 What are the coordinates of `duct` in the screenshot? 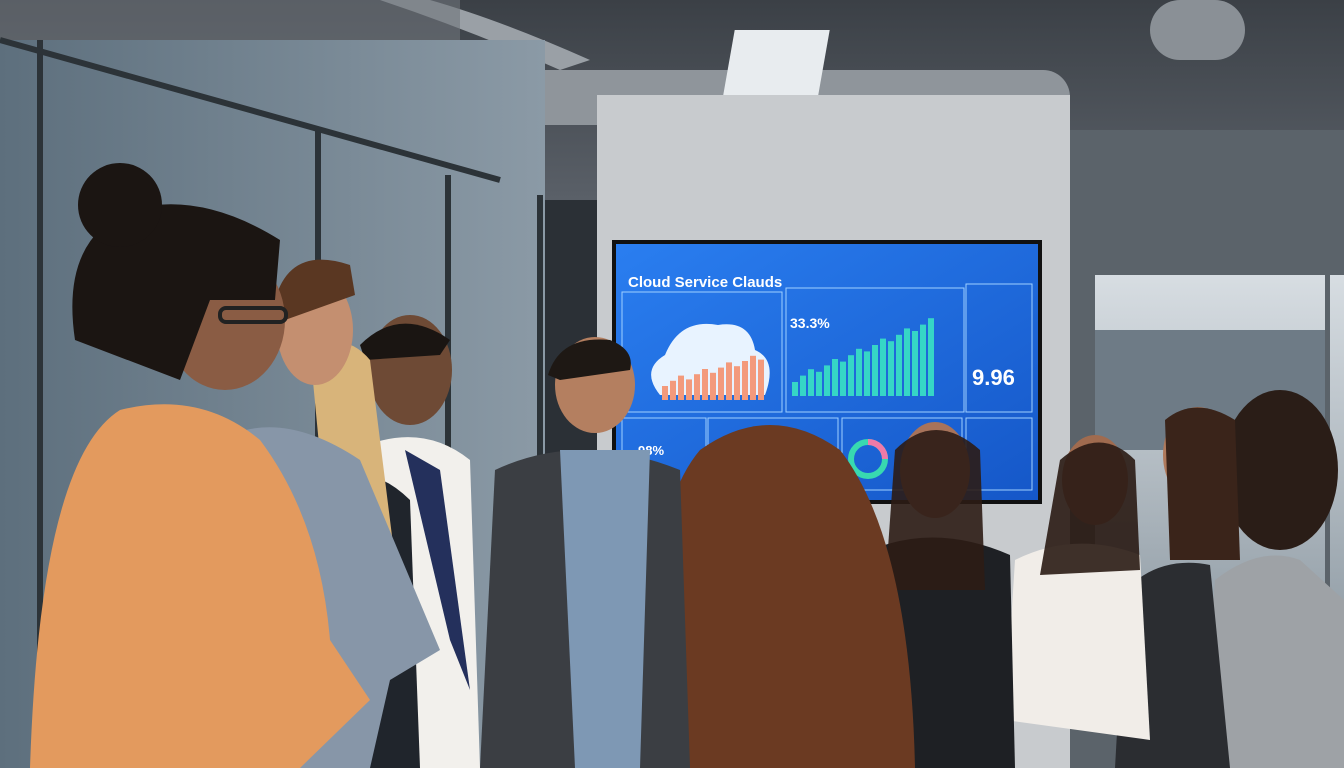 It's located at (1197, 30).